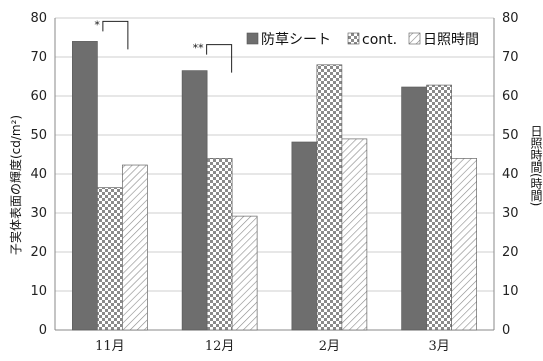 The image size is (543, 361). Describe the element at coordinates (510, 135) in the screenshot. I see `y2-tick-label: 50` at that location.